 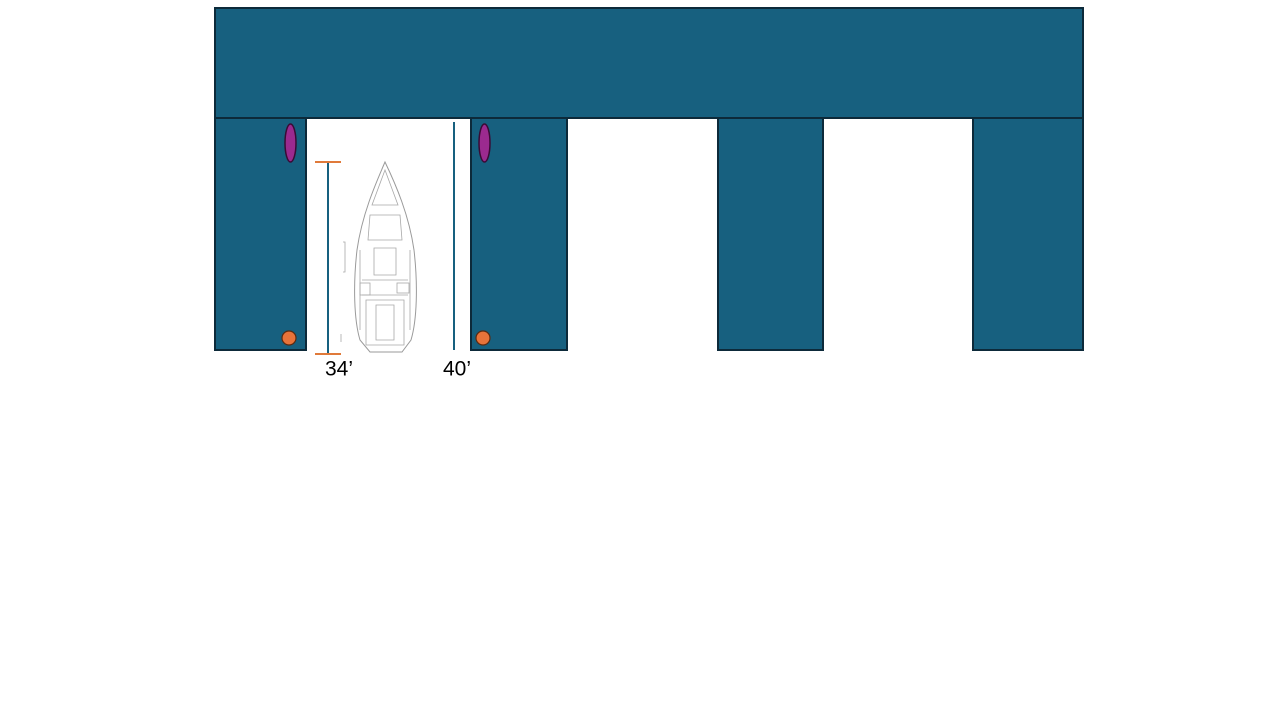 What do you see at coordinates (649, 63) in the screenshot?
I see `main-dock` at bounding box center [649, 63].